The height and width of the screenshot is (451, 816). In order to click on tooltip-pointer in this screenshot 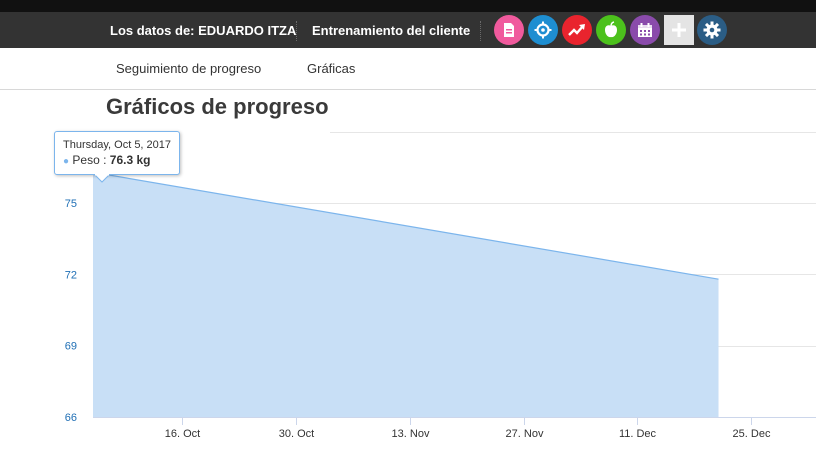, I will do `click(102, 178)`.